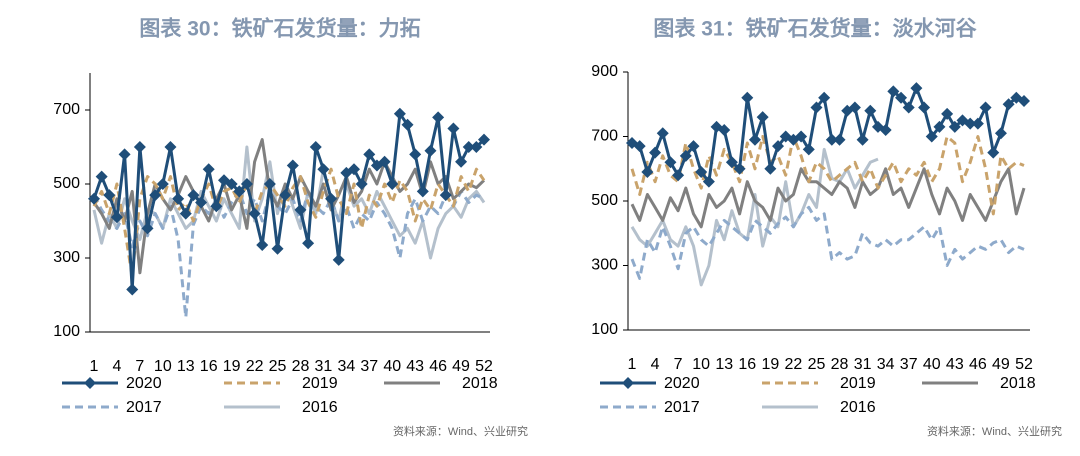 The image size is (1080, 456). Describe the element at coordinates (320, 407) in the screenshot. I see `legend-label: 2016` at that location.